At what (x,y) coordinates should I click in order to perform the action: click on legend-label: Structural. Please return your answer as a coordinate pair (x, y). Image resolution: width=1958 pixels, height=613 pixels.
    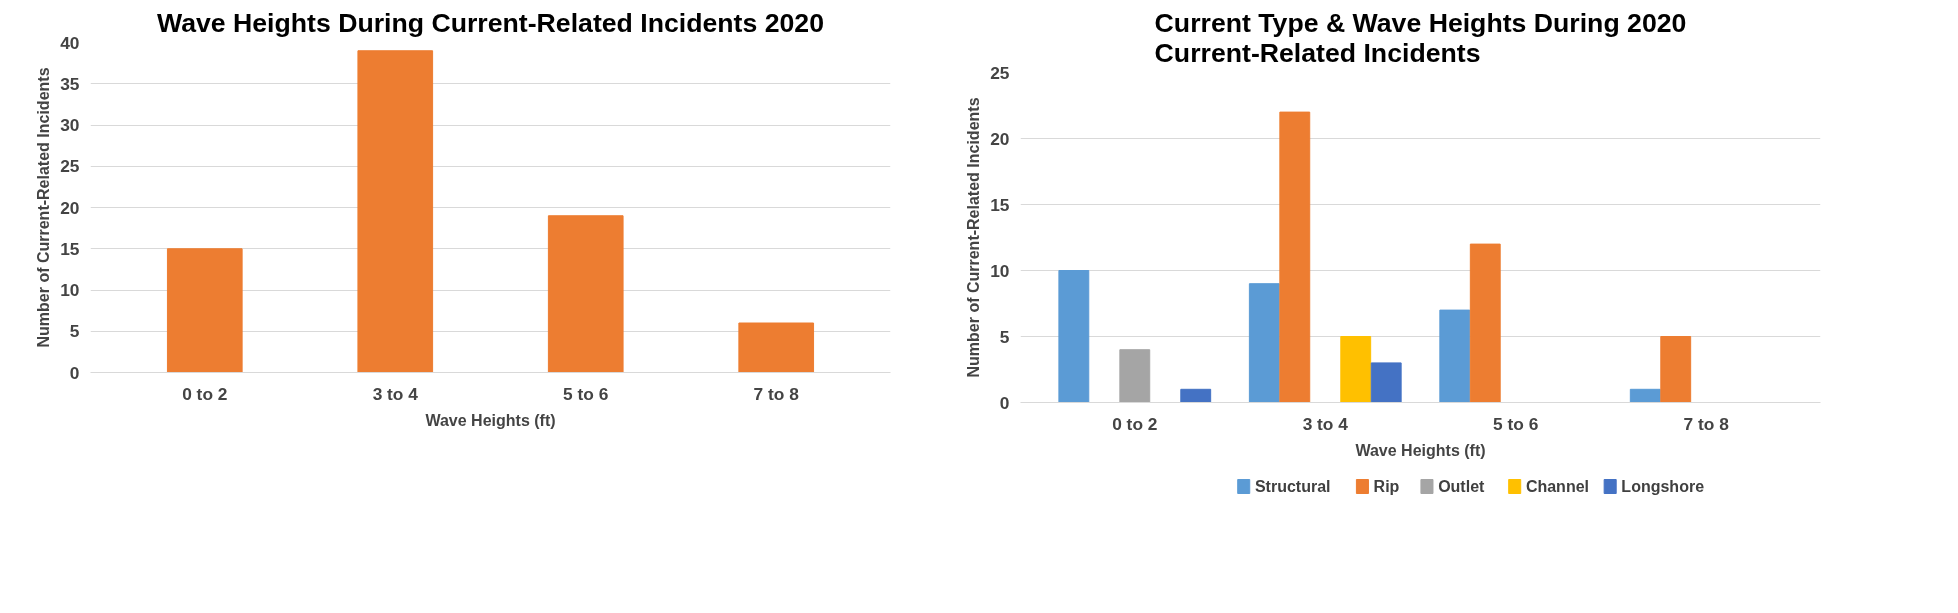
    Looking at the image, I should click on (1292, 486).